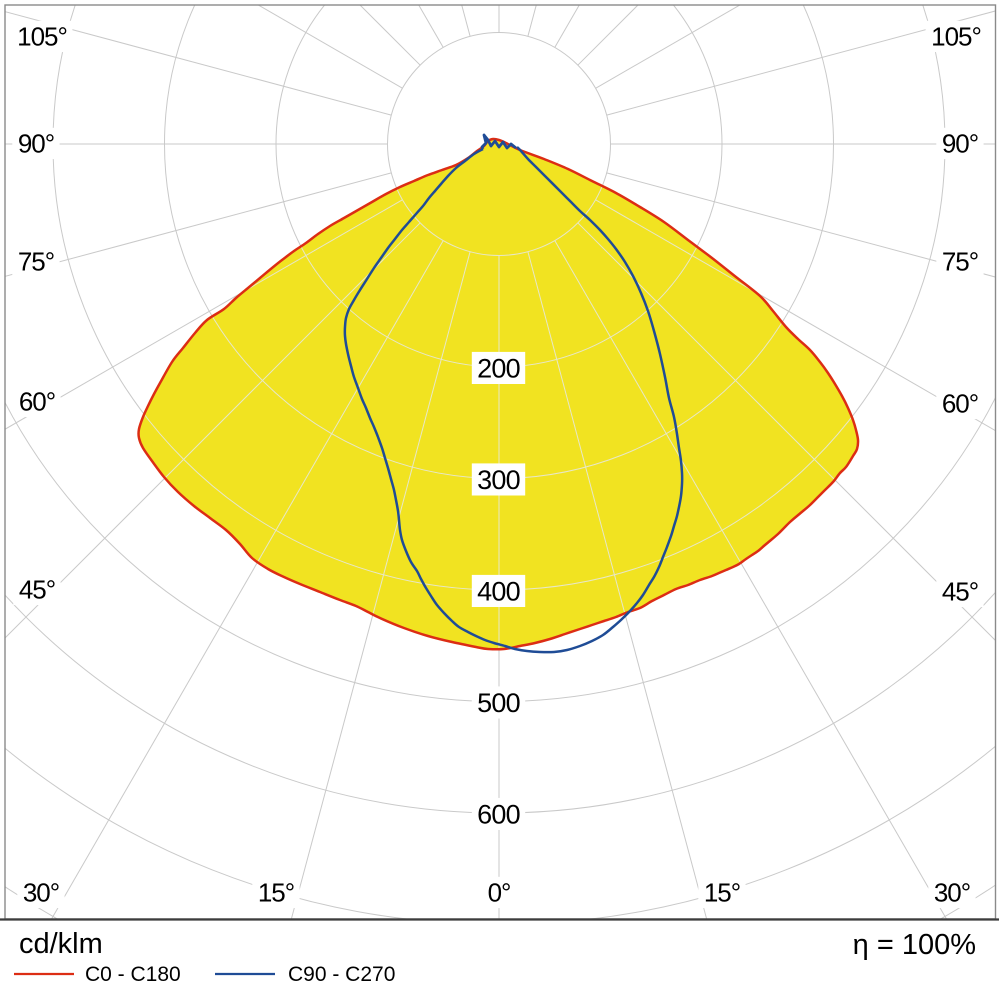 Image resolution: width=999 pixels, height=998 pixels. I want to click on svg-text: η = 100%, so click(914, 945).